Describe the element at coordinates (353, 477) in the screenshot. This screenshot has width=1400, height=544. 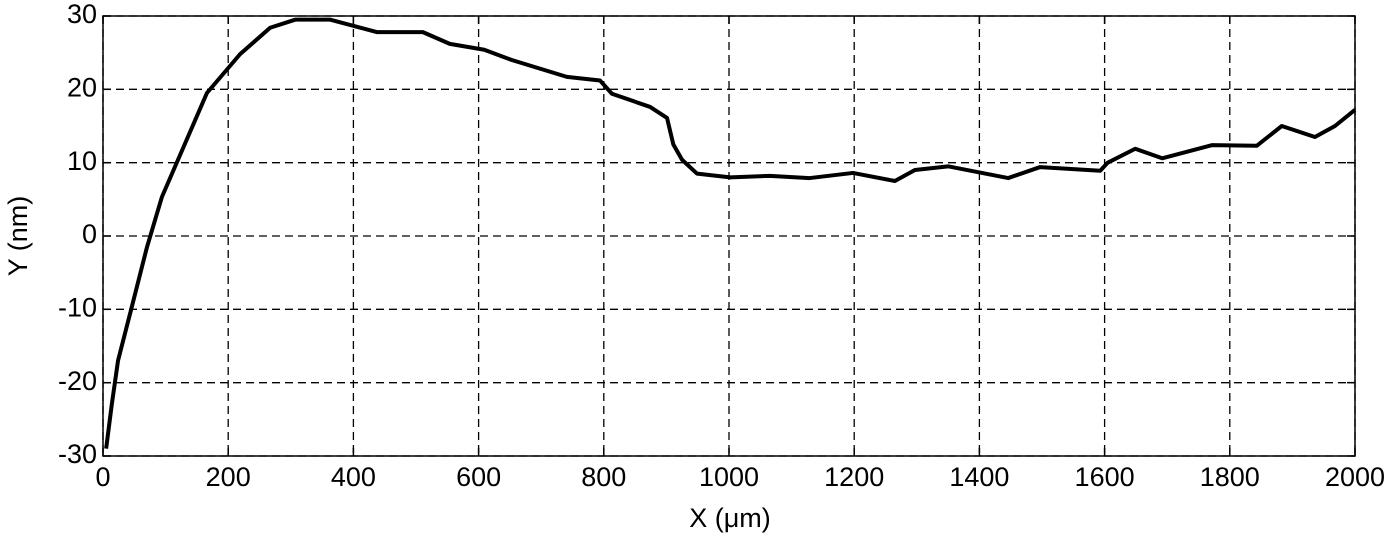
I see `x-tick-label: 400` at that location.